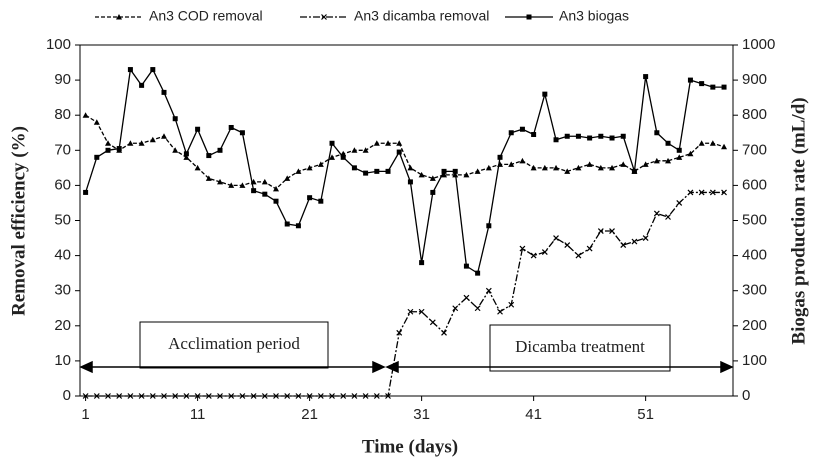  Describe the element at coordinates (746, 395) in the screenshot. I see `y2-tick-label: 0` at that location.